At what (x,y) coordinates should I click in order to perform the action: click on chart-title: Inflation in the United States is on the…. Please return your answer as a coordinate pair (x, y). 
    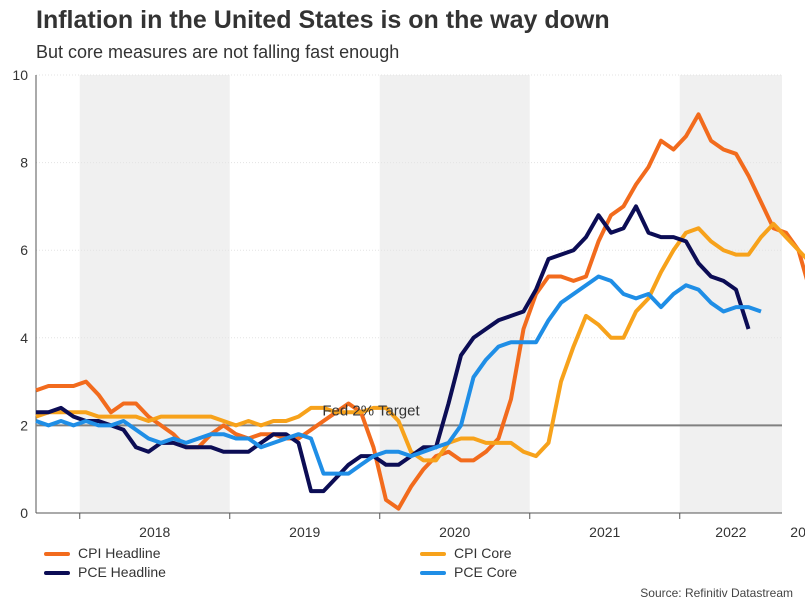
    Looking at the image, I should click on (323, 20).